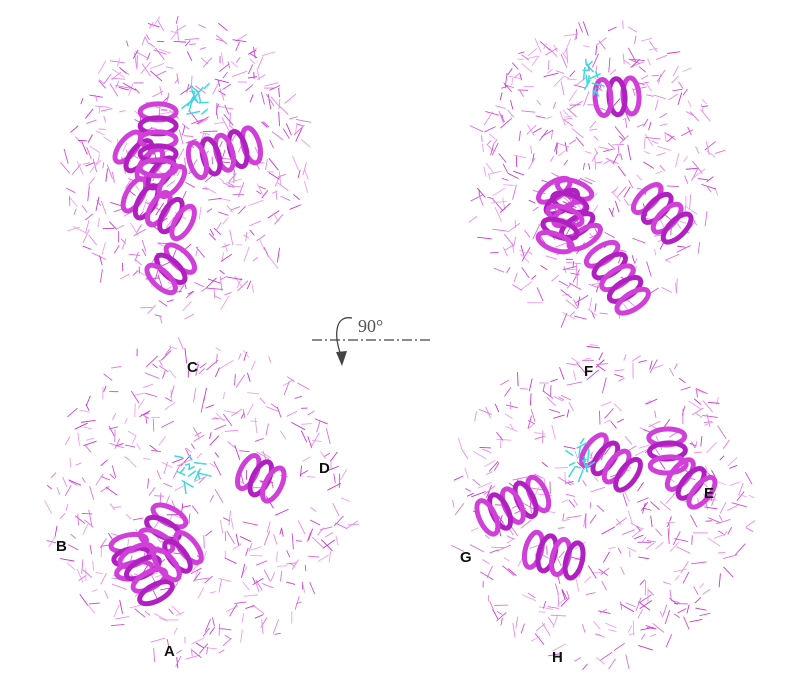 The image size is (786, 695). What do you see at coordinates (553, 555) in the screenshot?
I see `helix` at bounding box center [553, 555].